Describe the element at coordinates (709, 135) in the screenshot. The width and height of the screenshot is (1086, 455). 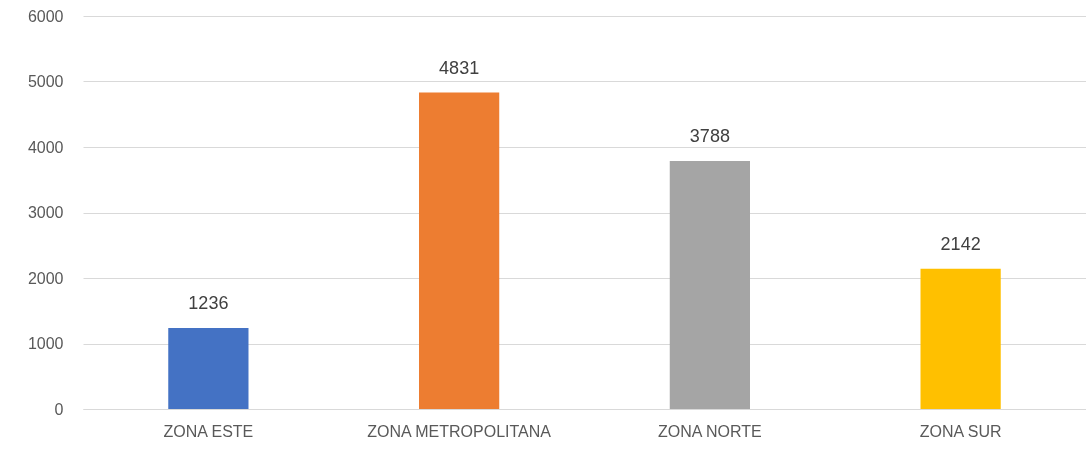
I see `data-label: 3788` at that location.